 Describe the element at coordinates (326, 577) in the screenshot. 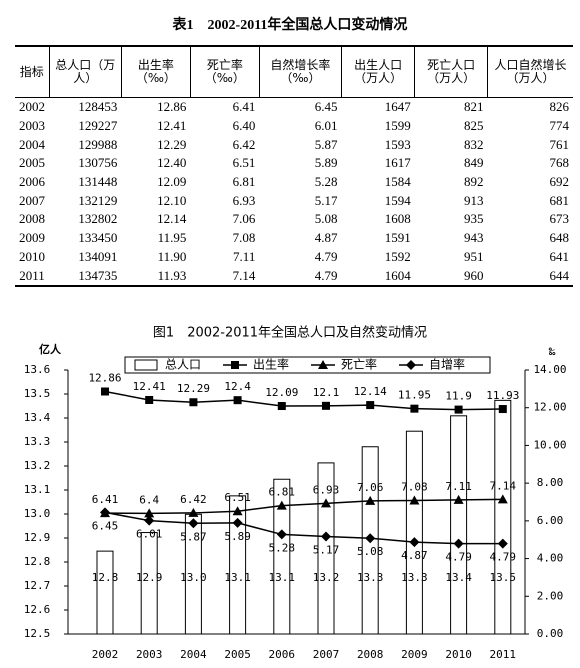

I see `data-label: 13.2` at that location.